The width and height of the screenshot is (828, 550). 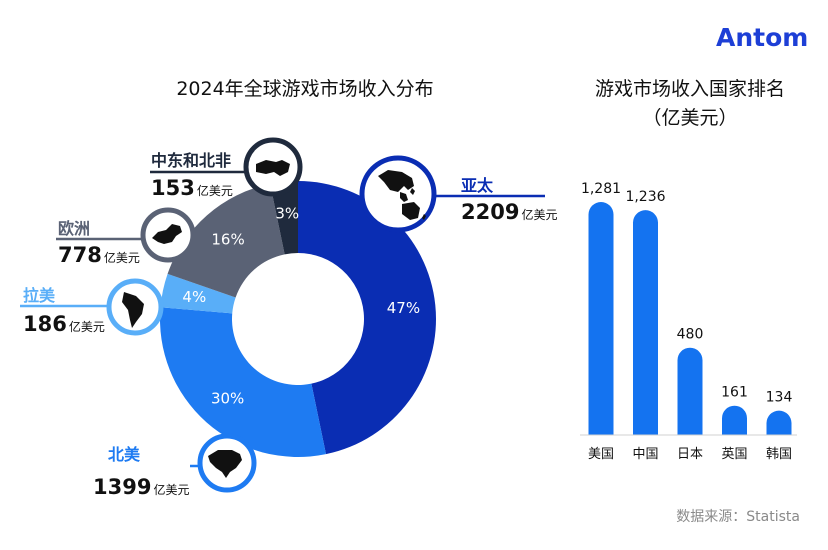 What do you see at coordinates (141, 487) in the screenshot?
I see `value-north-america: 1399 亿美元` at bounding box center [141, 487].